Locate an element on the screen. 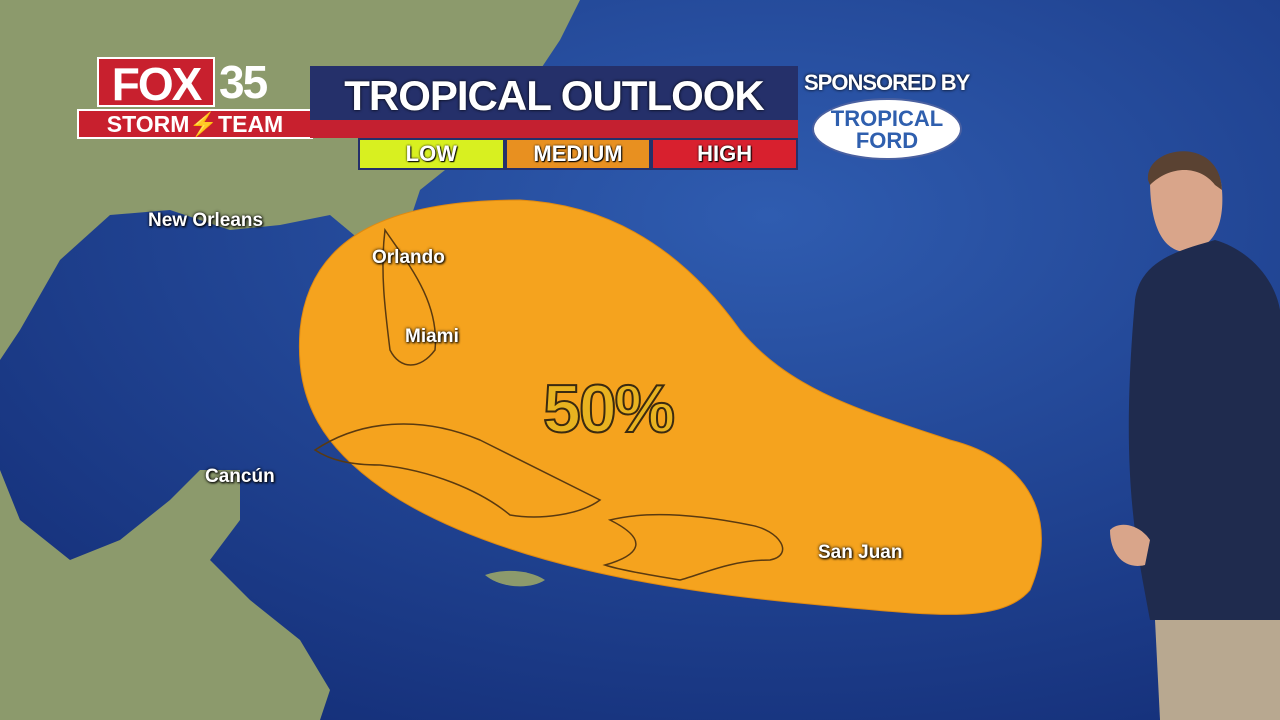  presenter-hair is located at coordinates (1184, 170).